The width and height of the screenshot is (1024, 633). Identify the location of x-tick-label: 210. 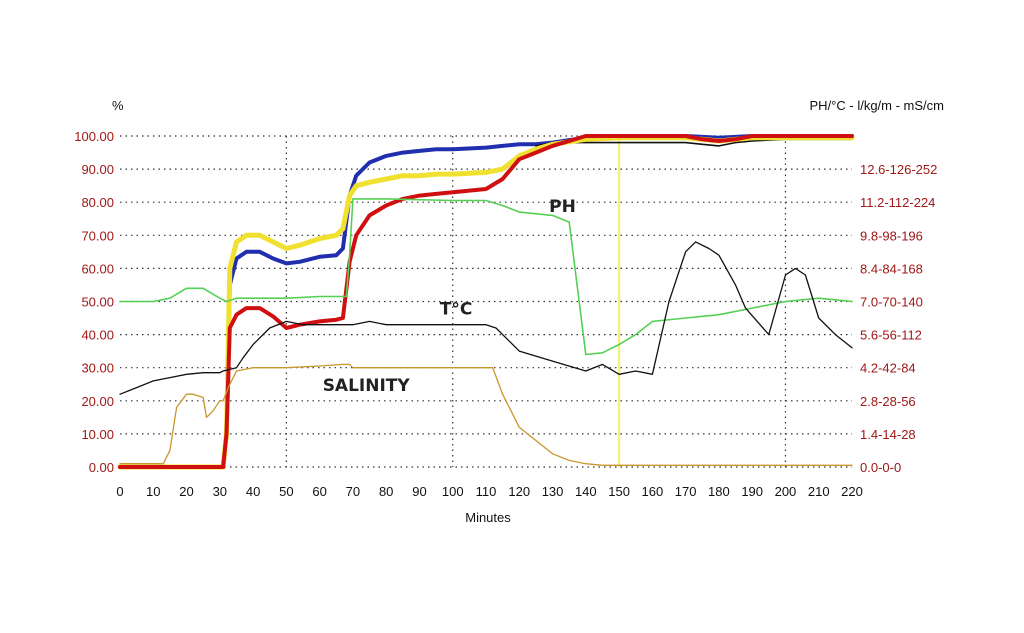
(819, 491).